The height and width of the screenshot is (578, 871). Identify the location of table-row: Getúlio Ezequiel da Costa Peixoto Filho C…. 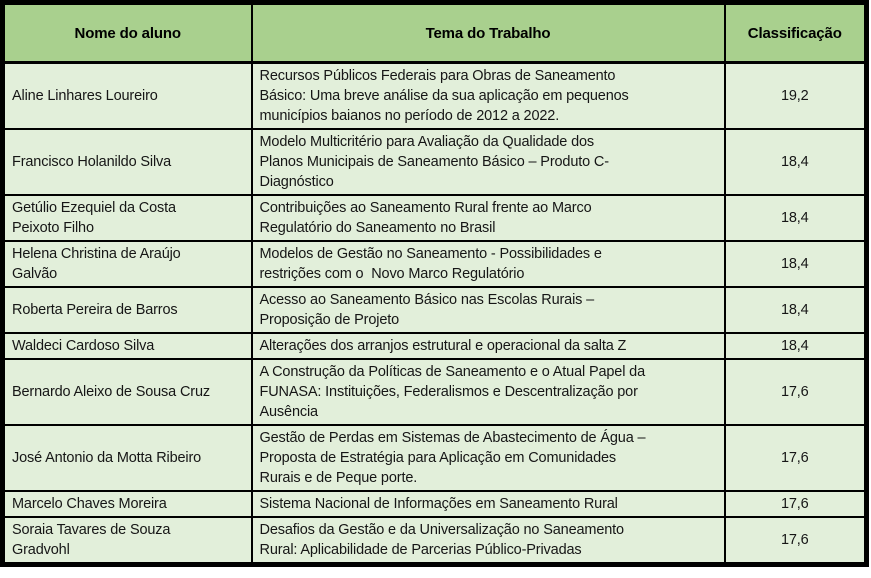
(434, 218).